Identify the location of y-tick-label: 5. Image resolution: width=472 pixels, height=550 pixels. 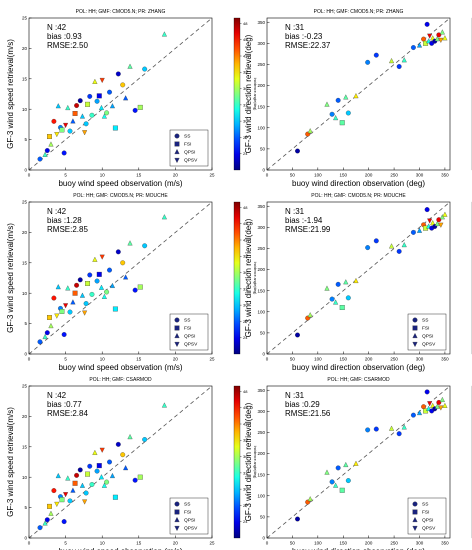
(25, 323).